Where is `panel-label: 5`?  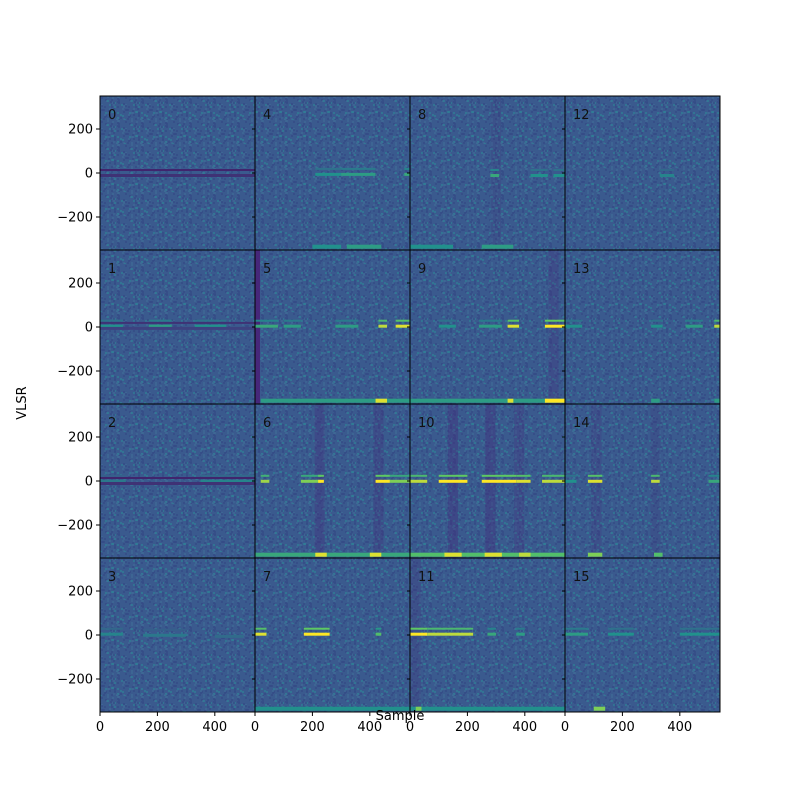
panel-label: 5 is located at coordinates (267, 269).